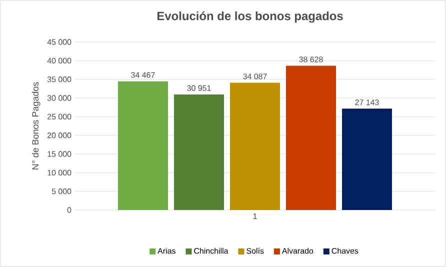  I want to click on y-axis-title: N° de Bonos Pagados, so click(36, 126).